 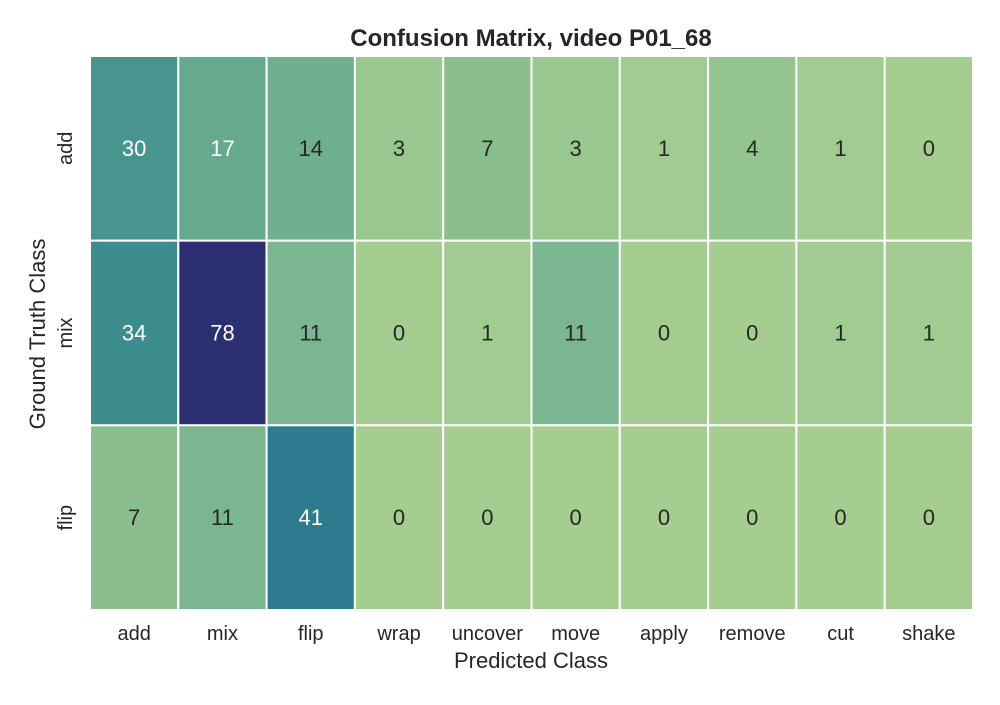 I want to click on heatmap-cell-flip-flip, so click(x=310, y=518).